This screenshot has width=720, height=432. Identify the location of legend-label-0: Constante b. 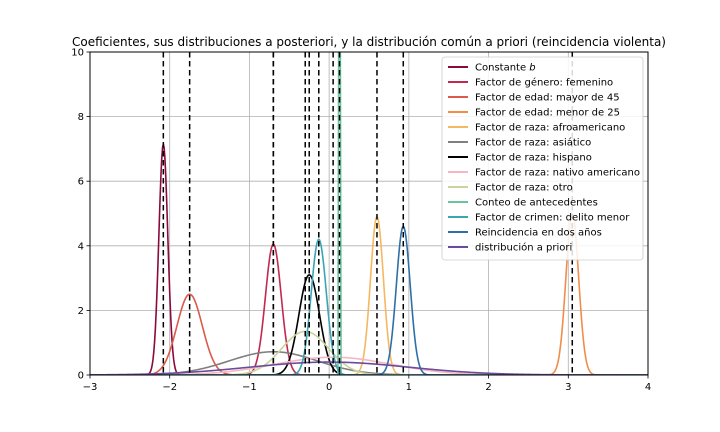
(505, 68).